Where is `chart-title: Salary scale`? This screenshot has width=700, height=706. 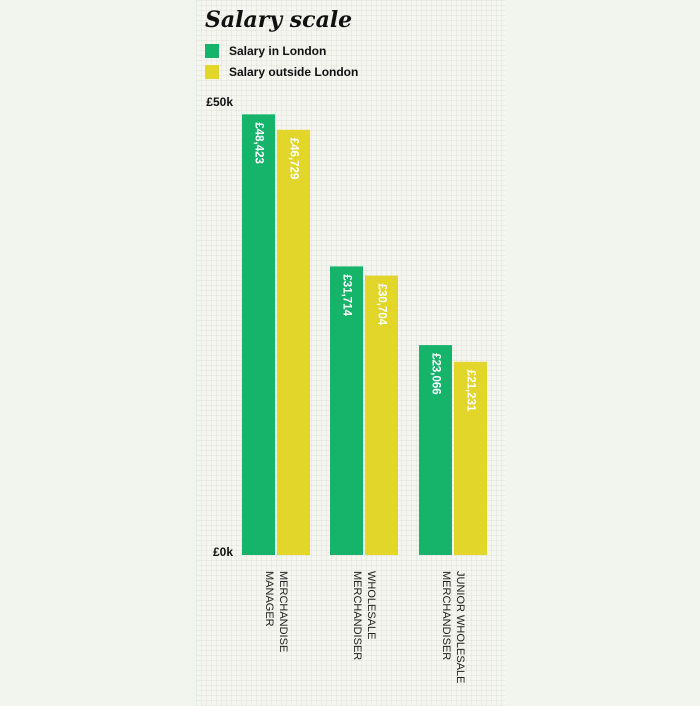
chart-title: Salary scale is located at coordinates (279, 20).